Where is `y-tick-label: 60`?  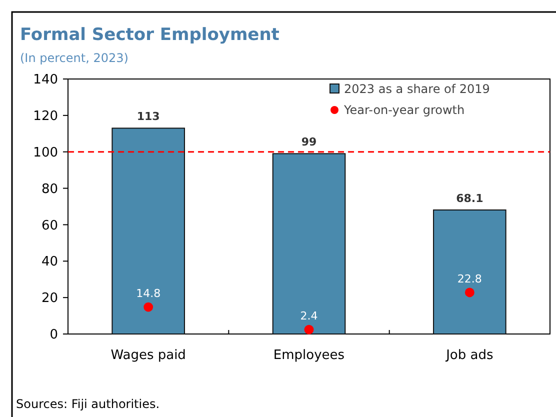
y-tick-label: 60 is located at coordinates (49, 226).